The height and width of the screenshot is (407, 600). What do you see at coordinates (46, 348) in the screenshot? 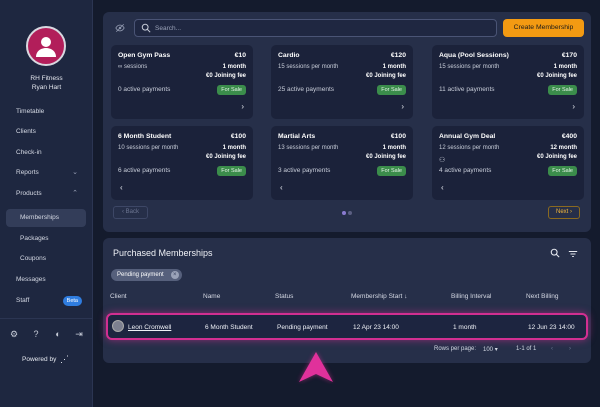
I see `sidebar-footer: ⚙ ? ◐ ⇥ Powered by ⋰` at bounding box center [46, 348].